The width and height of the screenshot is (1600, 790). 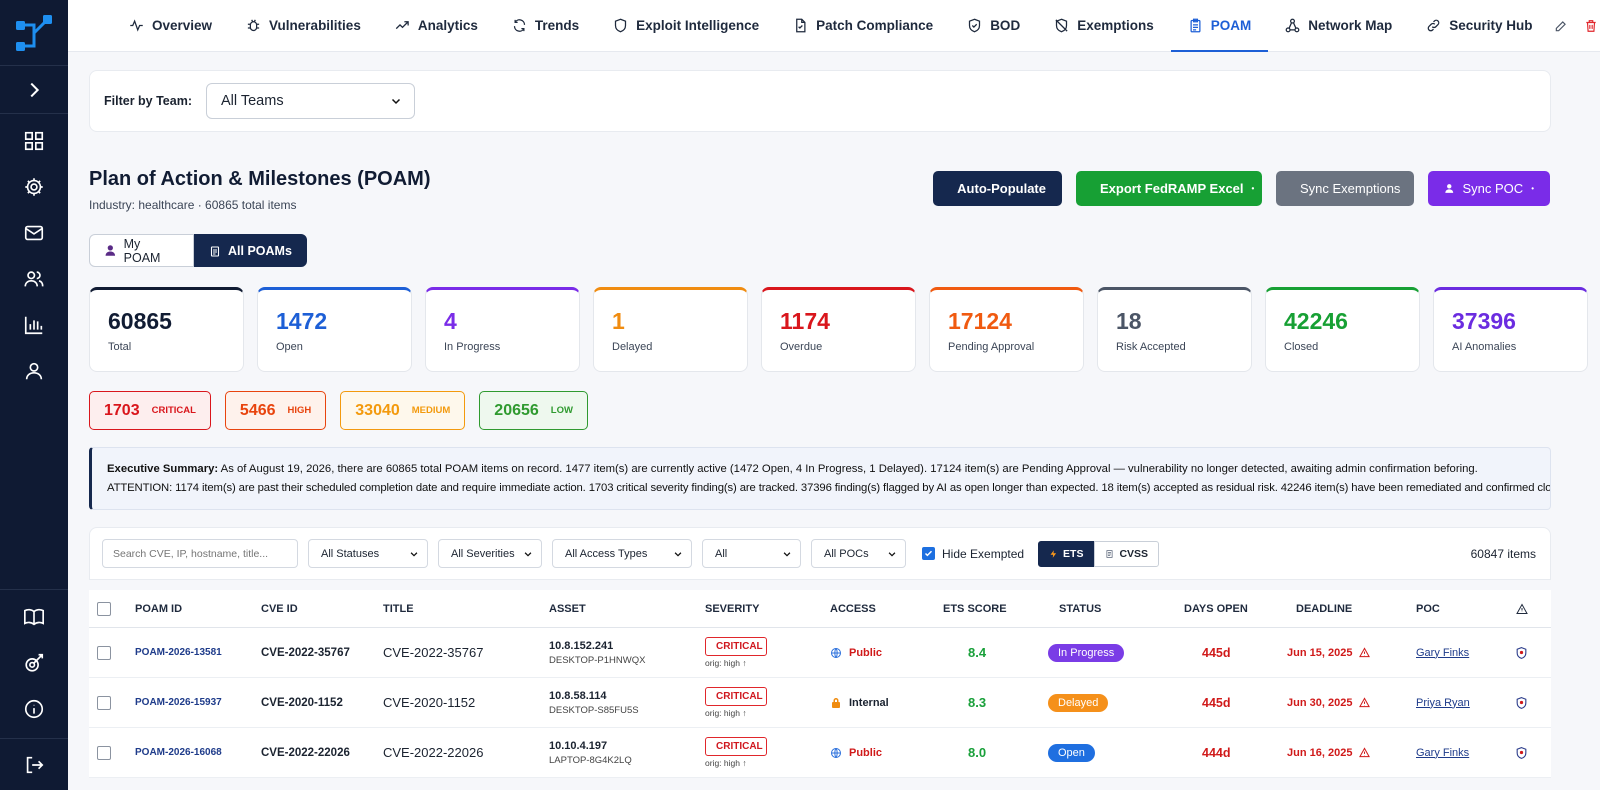 I want to click on poc-link: Priya Ryan, so click(x=1443, y=702).